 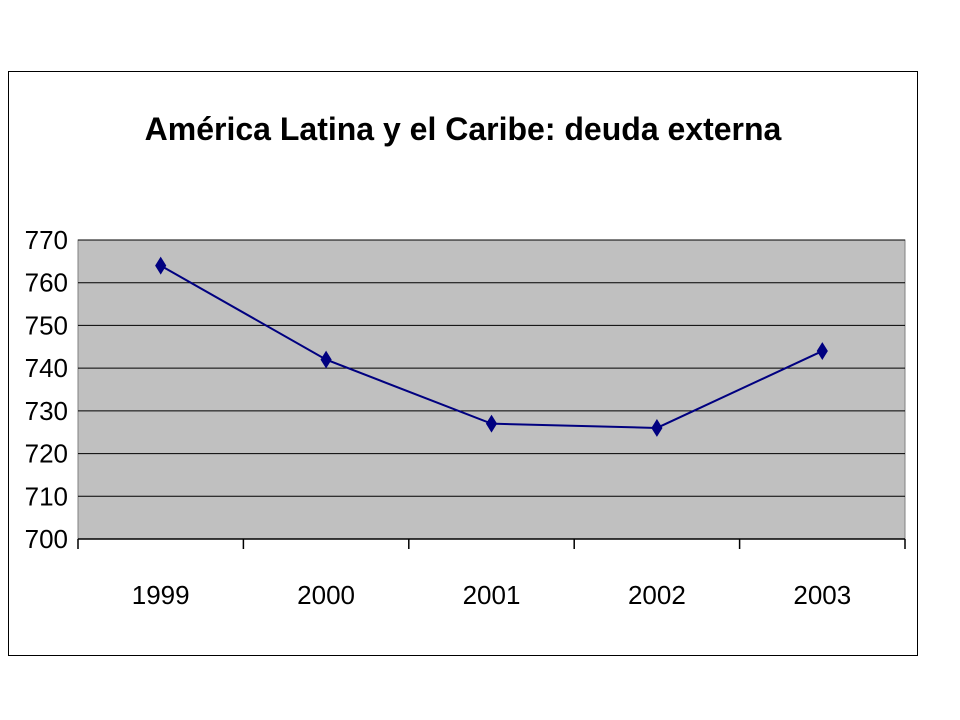 What do you see at coordinates (822, 595) in the screenshot?
I see `x-tick-label: 2003` at bounding box center [822, 595].